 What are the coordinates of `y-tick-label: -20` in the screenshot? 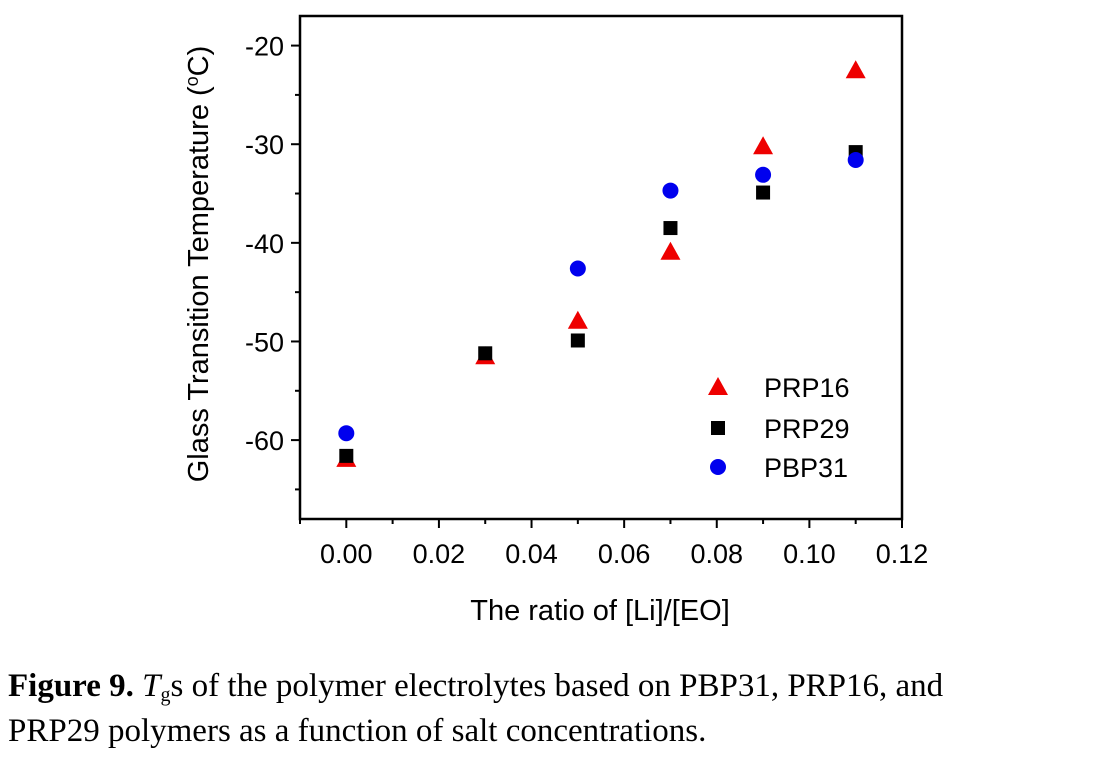 It's located at (264, 47).